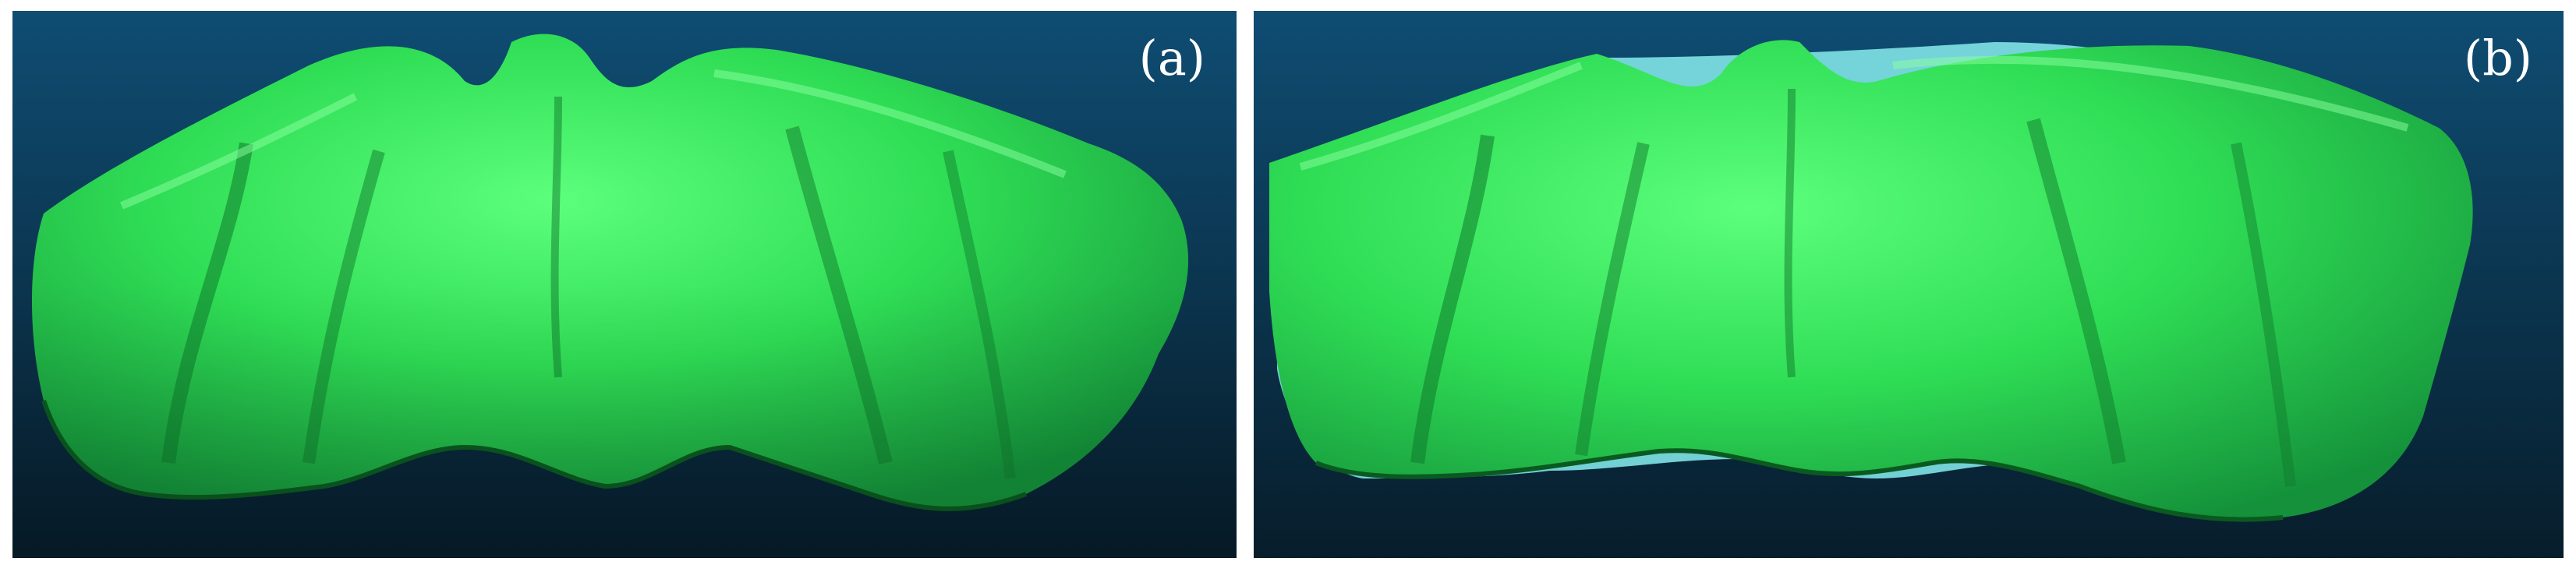 This screenshot has width=2576, height=572. I want to click on panel-label-b: (b), so click(2497, 58).